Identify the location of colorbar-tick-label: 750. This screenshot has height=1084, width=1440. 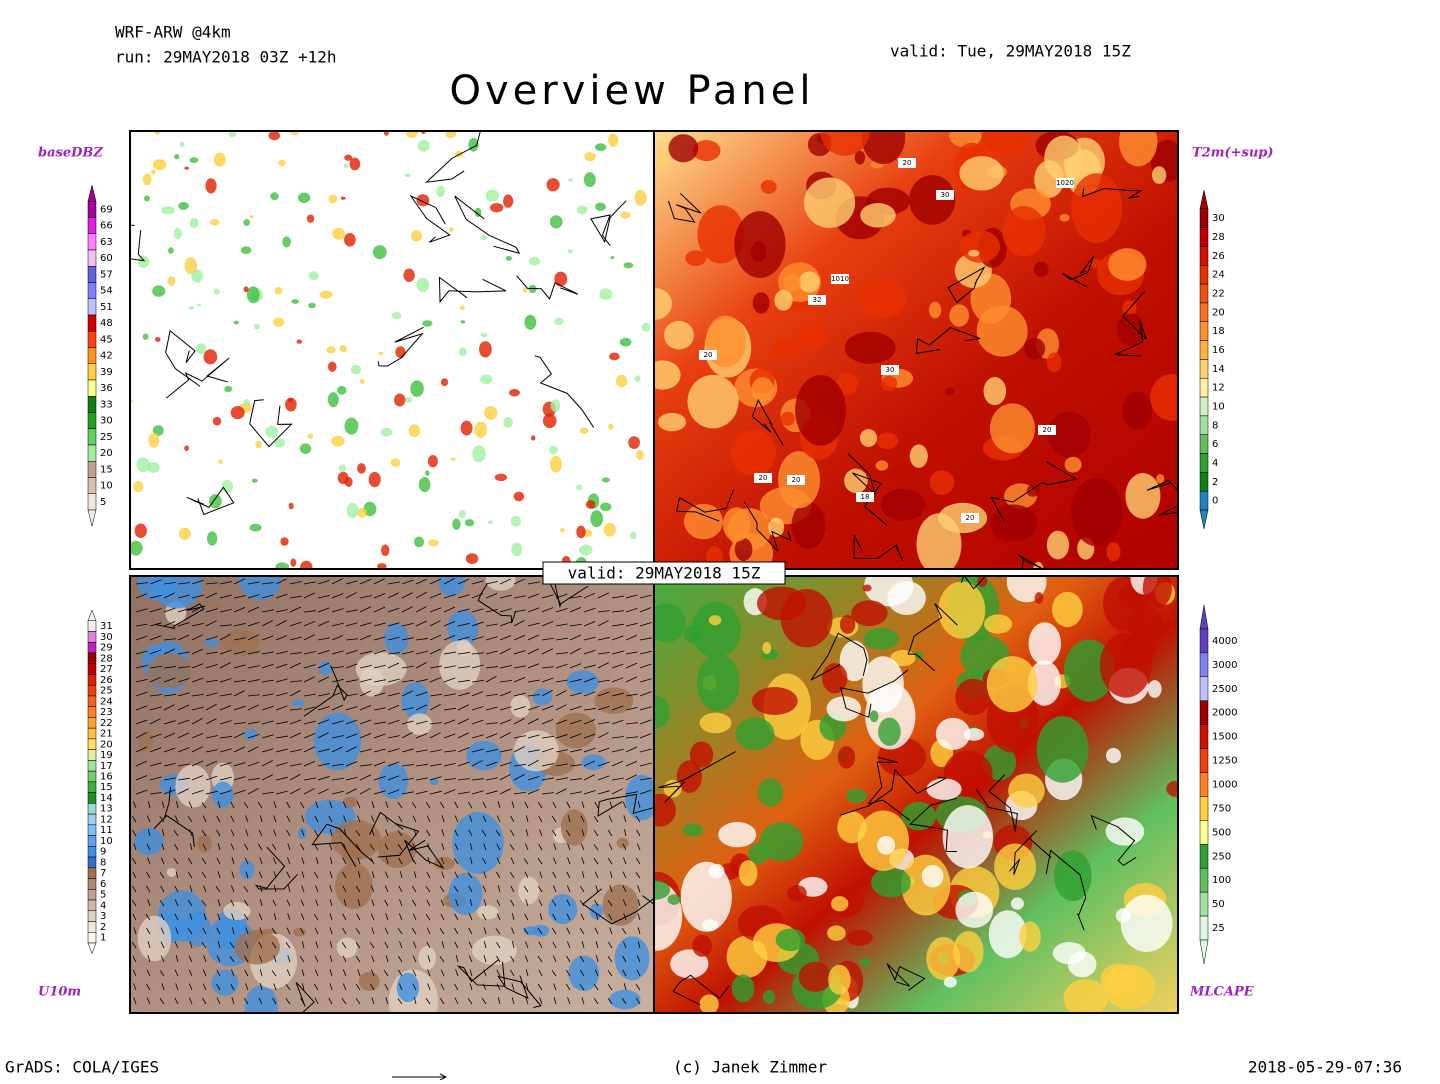
(1221, 808).